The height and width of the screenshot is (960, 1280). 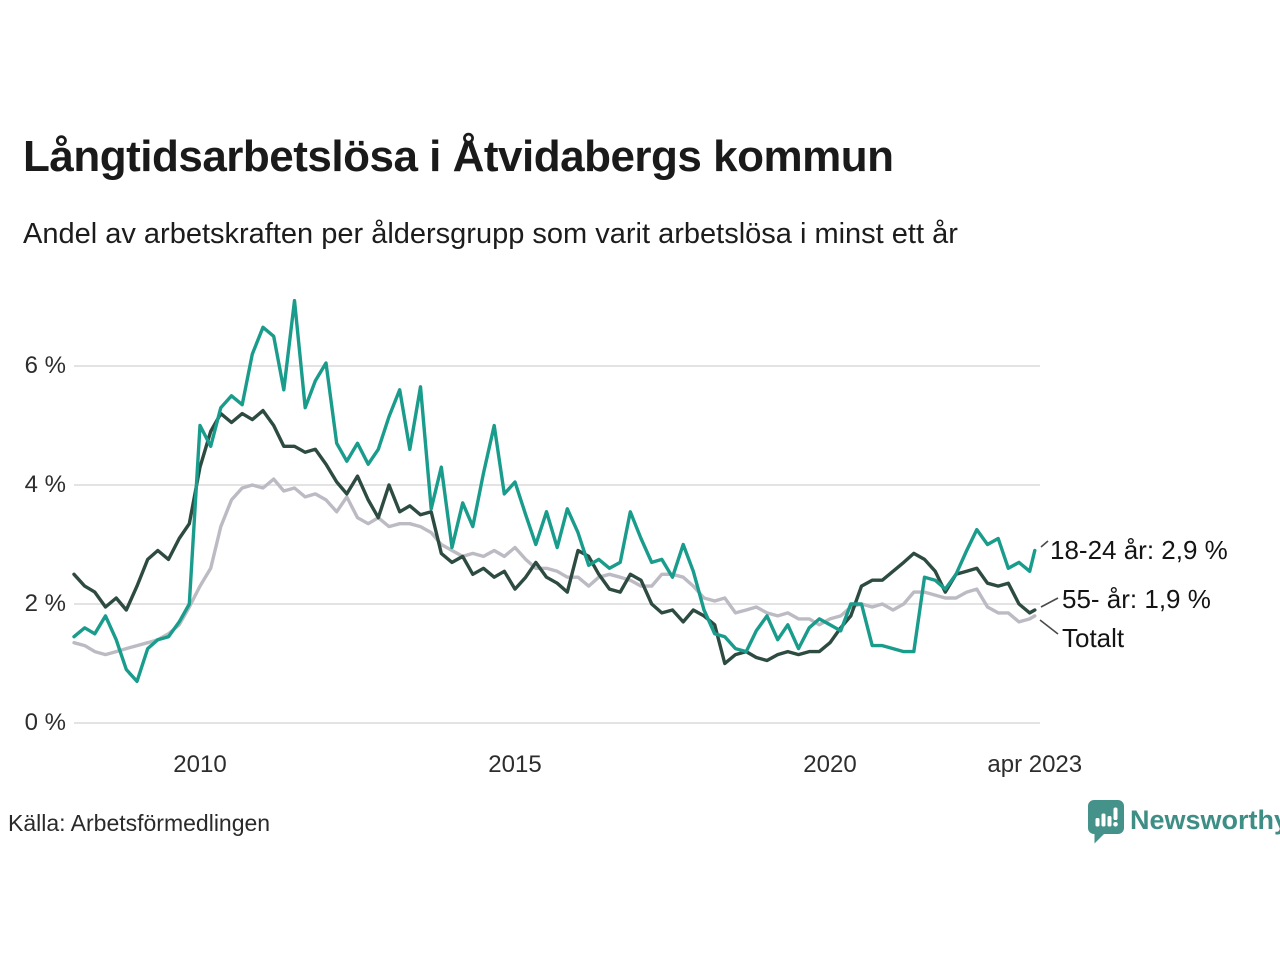 I want to click on y-tick-4: 4 %, so click(x=45, y=484).